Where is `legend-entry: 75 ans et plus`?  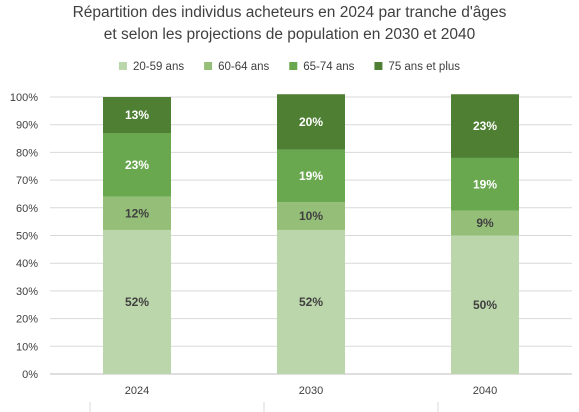
legend-entry: 75 ans et plus is located at coordinates (424, 67).